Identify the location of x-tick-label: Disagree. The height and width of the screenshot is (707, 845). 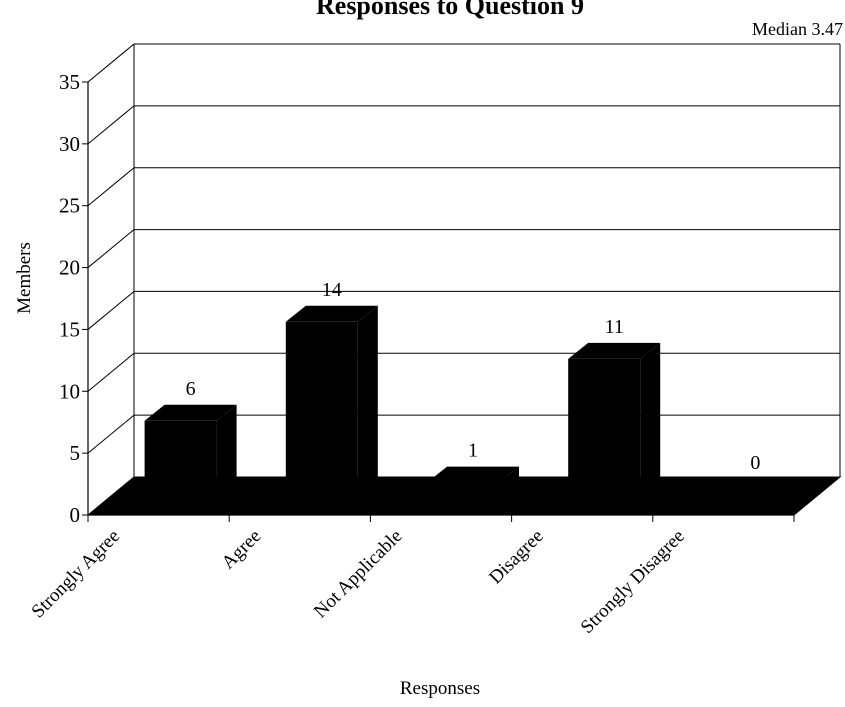
(516, 557).